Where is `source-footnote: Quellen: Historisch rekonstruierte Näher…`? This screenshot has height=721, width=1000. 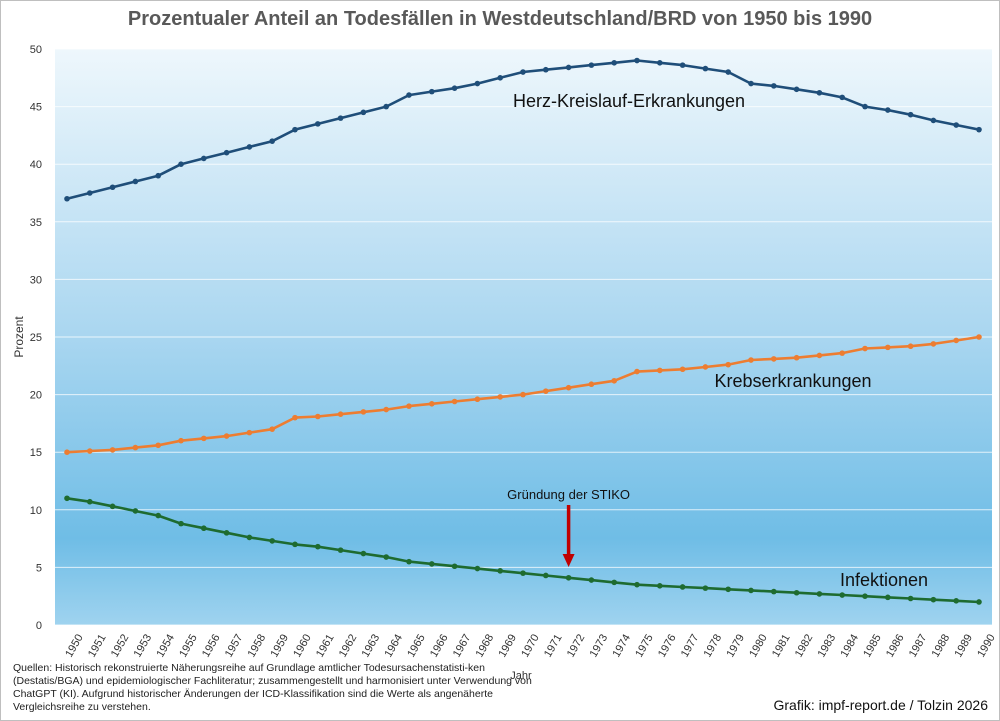 source-footnote: Quellen: Historisch rekonstruierte Näher… is located at coordinates (272, 687).